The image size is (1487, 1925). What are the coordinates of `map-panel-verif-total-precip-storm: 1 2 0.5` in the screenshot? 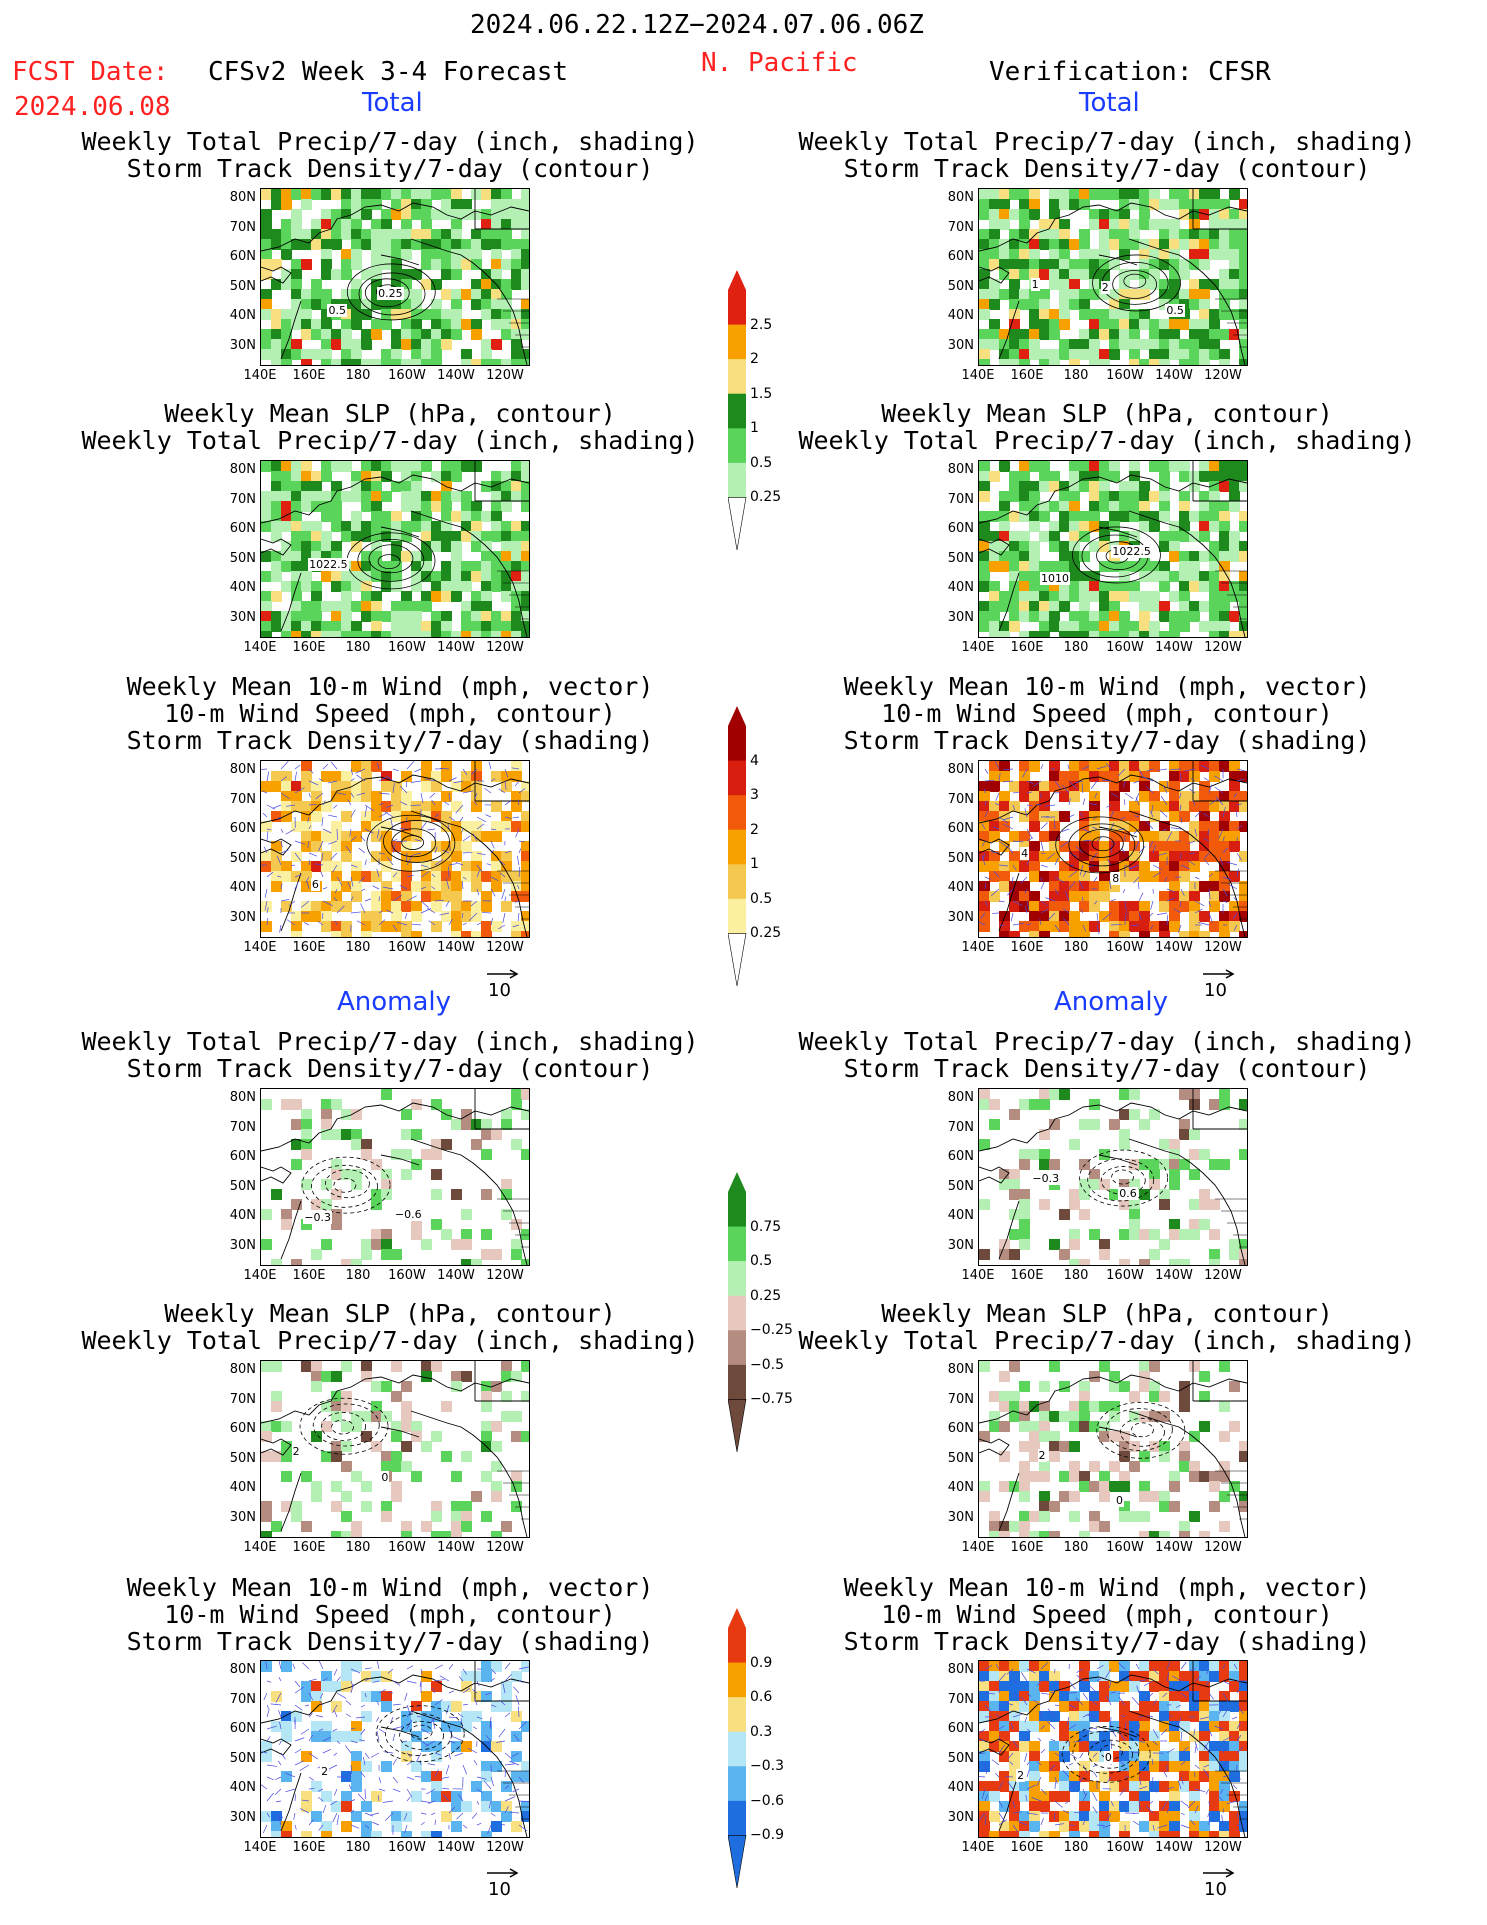 It's located at (1113, 277).